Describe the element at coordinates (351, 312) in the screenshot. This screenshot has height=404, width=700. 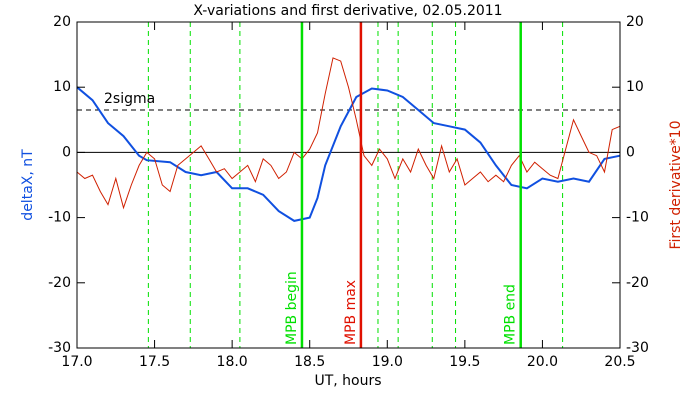
I see `marker-label: MPB max` at that location.